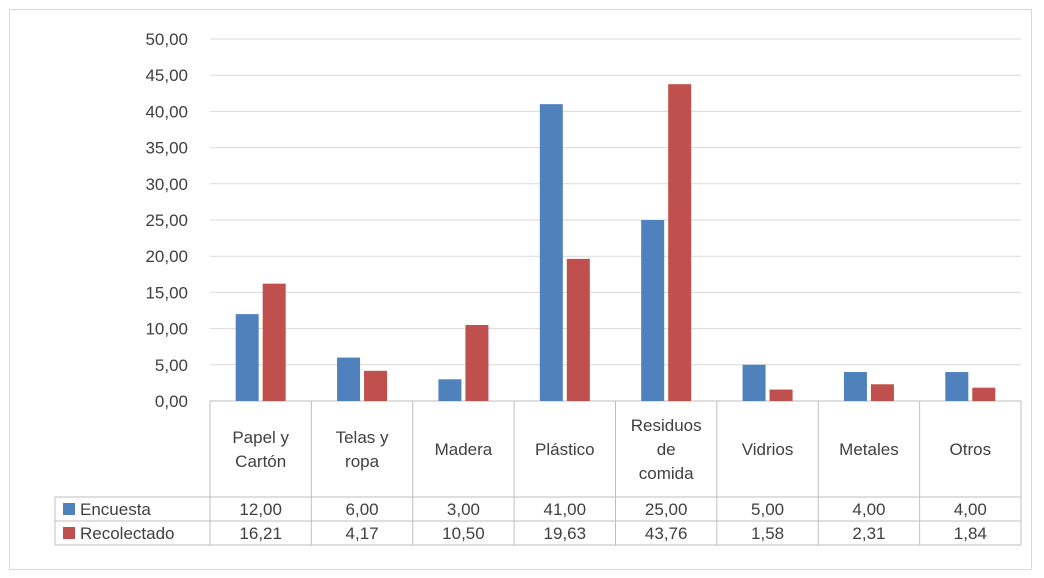  Describe the element at coordinates (666, 509) in the screenshot. I see `data-cell-encuesta-4: 25,00` at that location.